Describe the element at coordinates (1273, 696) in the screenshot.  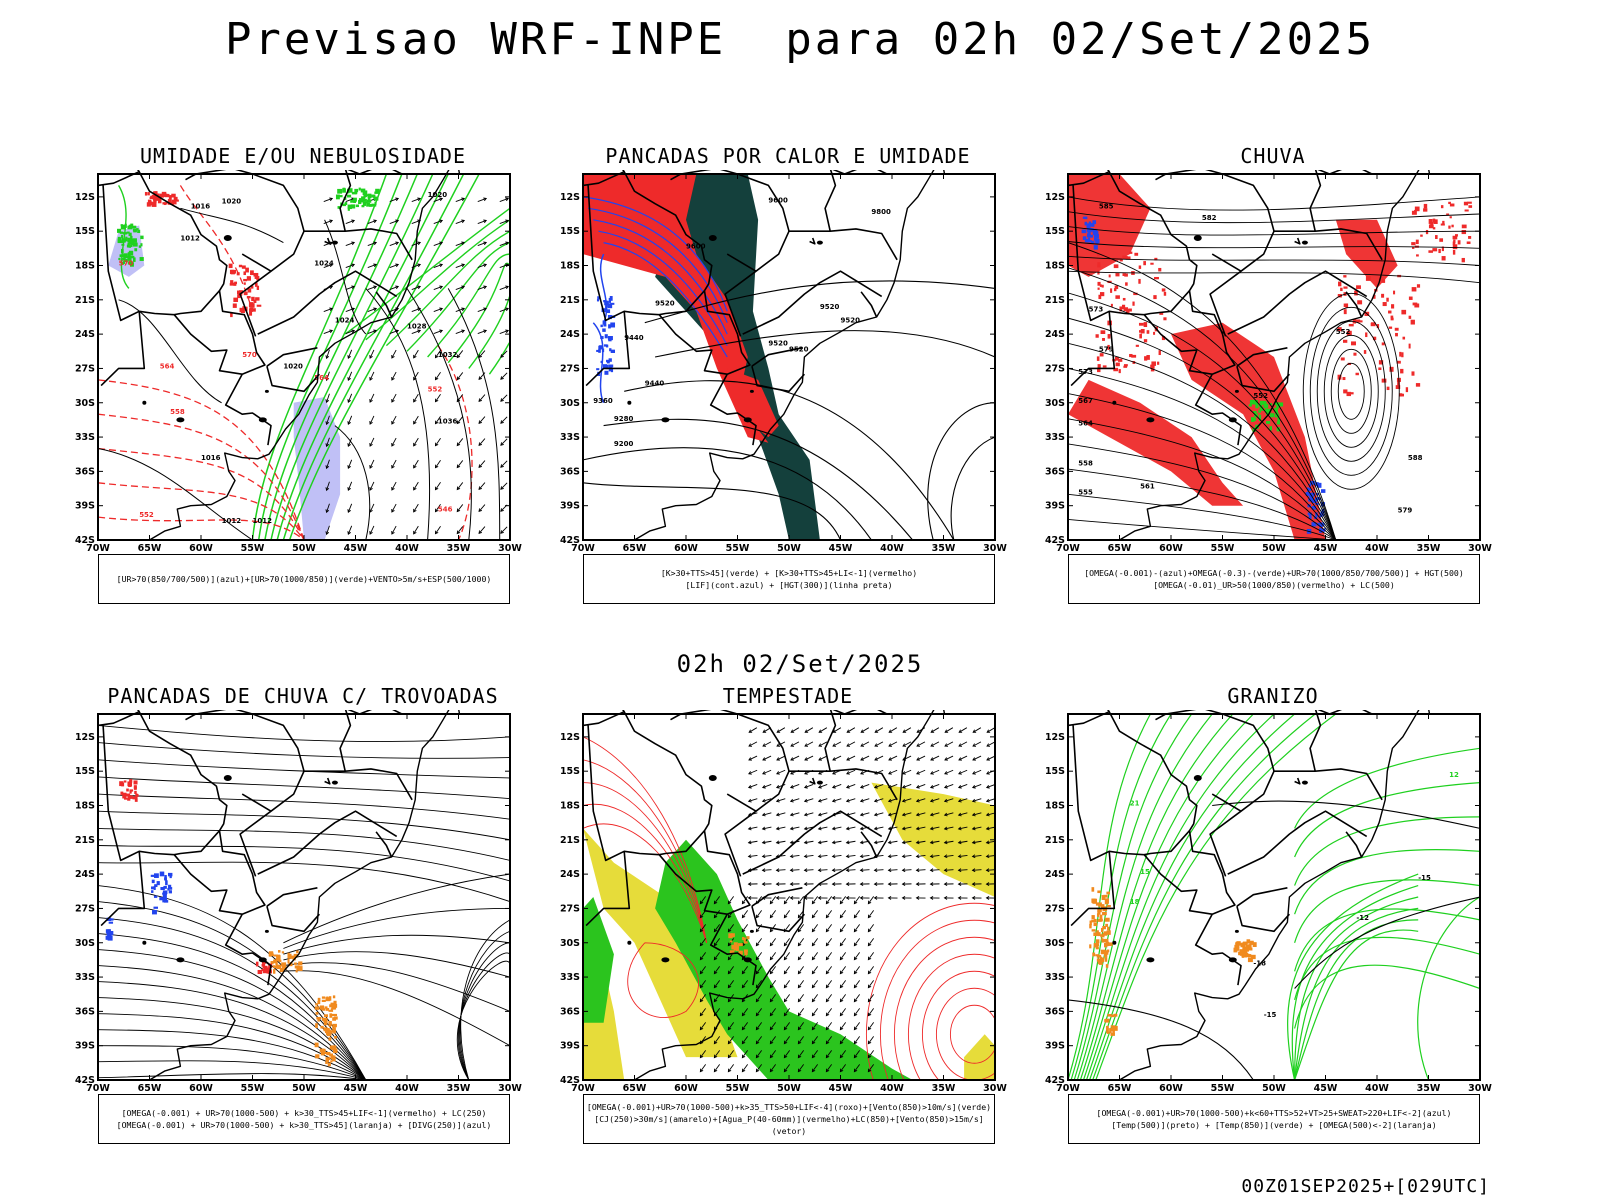
I see `panel-title: GRANIZO` at that location.